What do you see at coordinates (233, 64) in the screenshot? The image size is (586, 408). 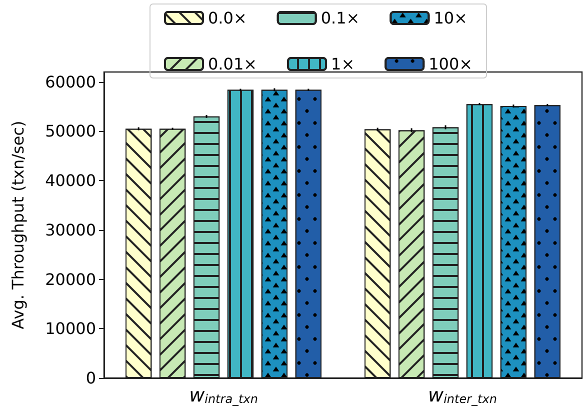 I see `legend-label: 0.01×` at bounding box center [233, 64].